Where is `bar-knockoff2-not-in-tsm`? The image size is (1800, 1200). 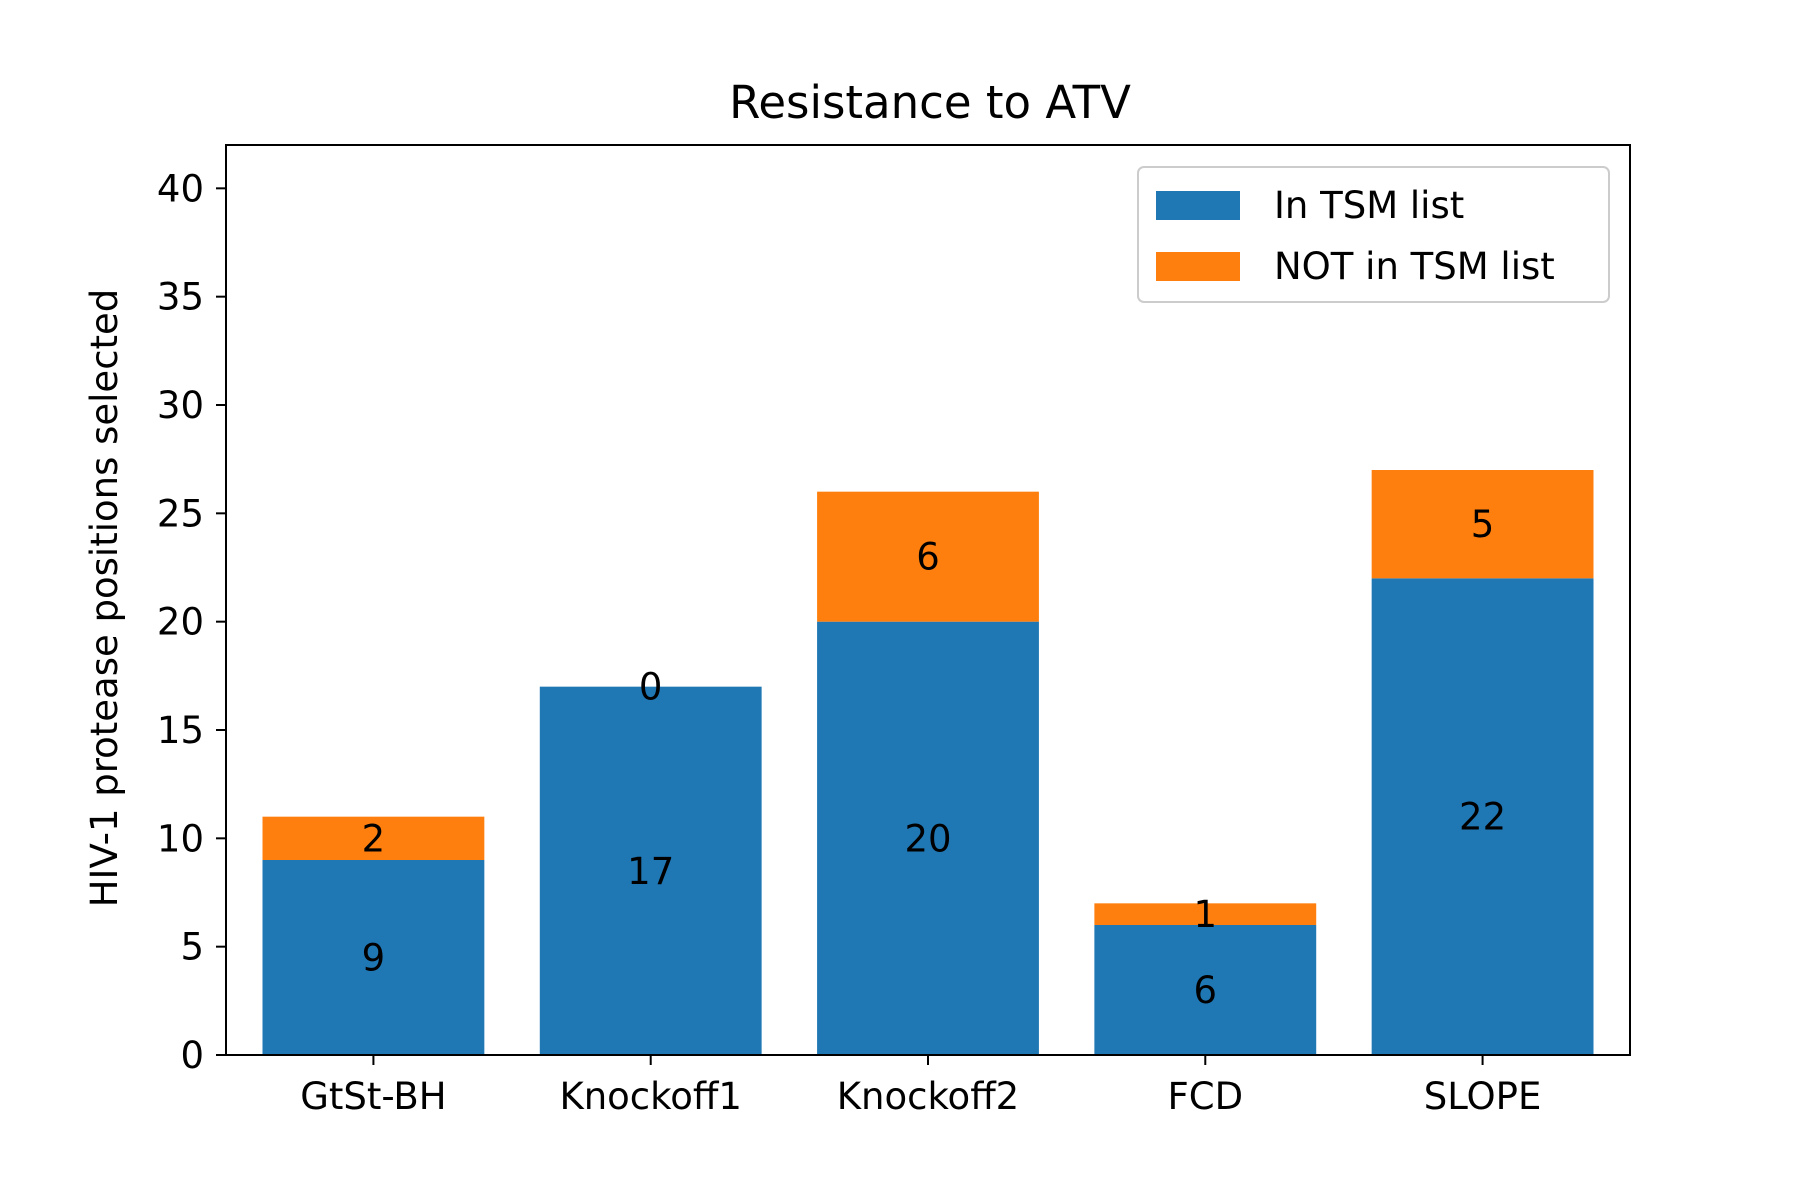
bar-knockoff2-not-in-tsm is located at coordinates (928, 556).